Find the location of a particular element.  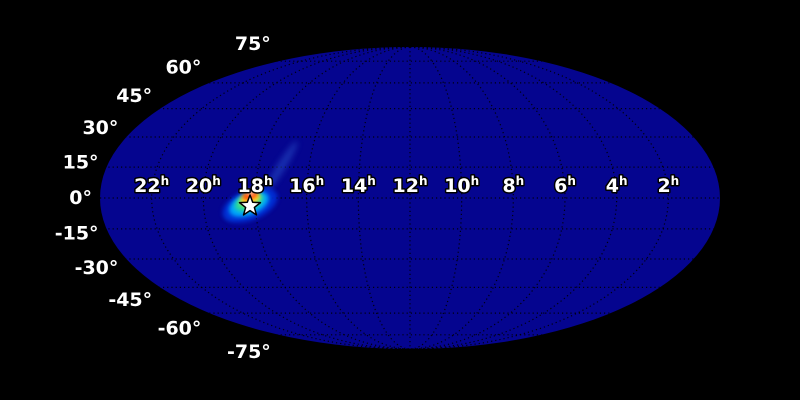

hotspot-layer is located at coordinates (250, 193).